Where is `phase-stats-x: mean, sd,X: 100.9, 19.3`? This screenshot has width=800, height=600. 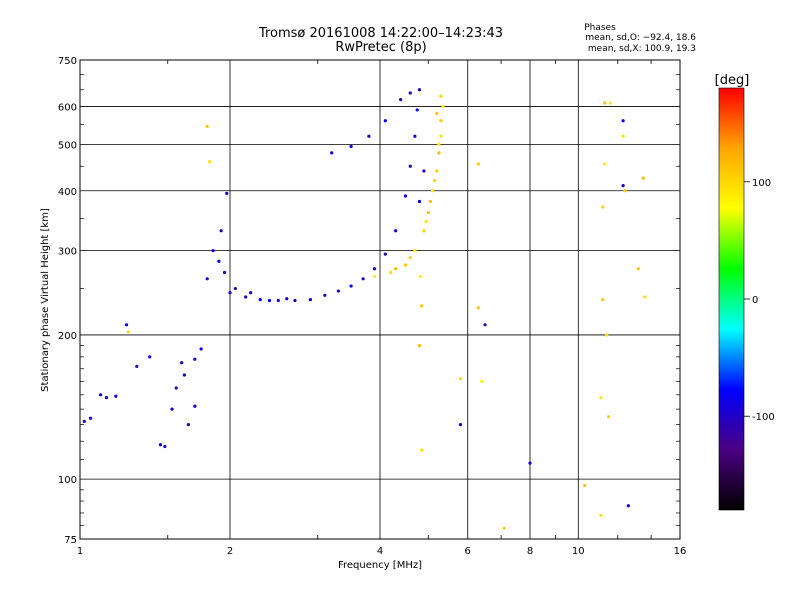 phase-stats-x: mean, sd,X: 100.9, 19.3 is located at coordinates (641, 49).